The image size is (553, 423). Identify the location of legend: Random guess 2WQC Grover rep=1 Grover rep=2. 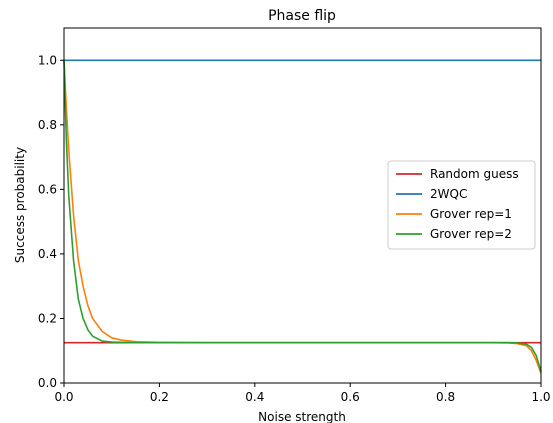
(461, 205).